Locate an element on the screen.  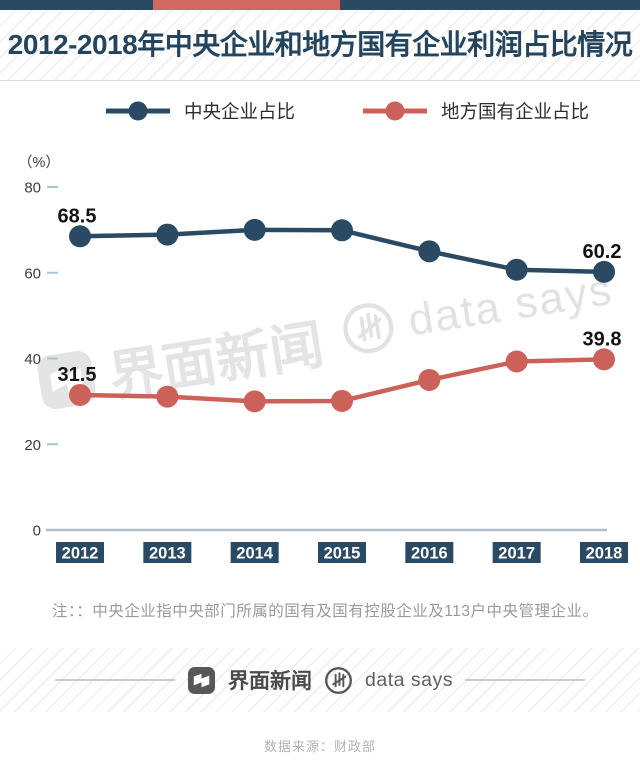
legend-item-local: 地方国有企业占比 is located at coordinates (475, 111).